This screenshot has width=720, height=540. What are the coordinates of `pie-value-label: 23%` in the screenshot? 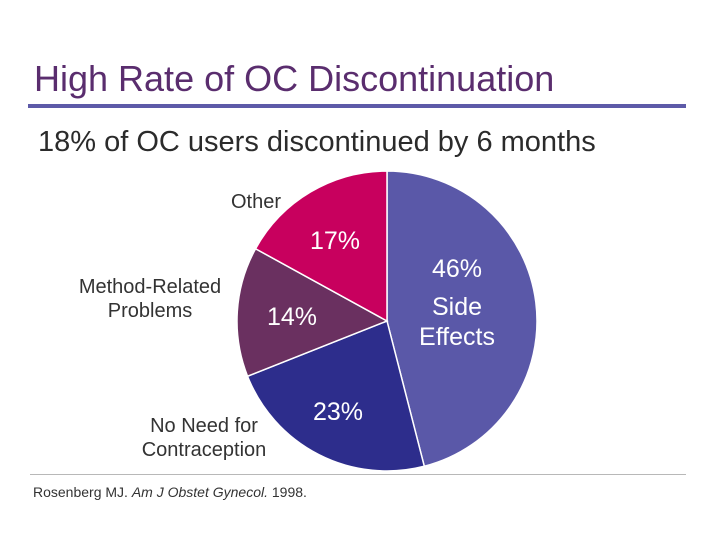 It's located at (338, 412).